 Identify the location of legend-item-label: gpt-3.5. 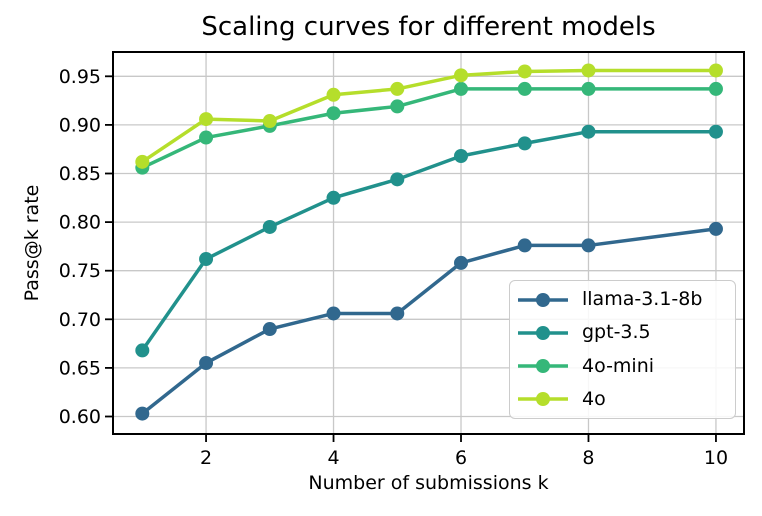
(616, 332).